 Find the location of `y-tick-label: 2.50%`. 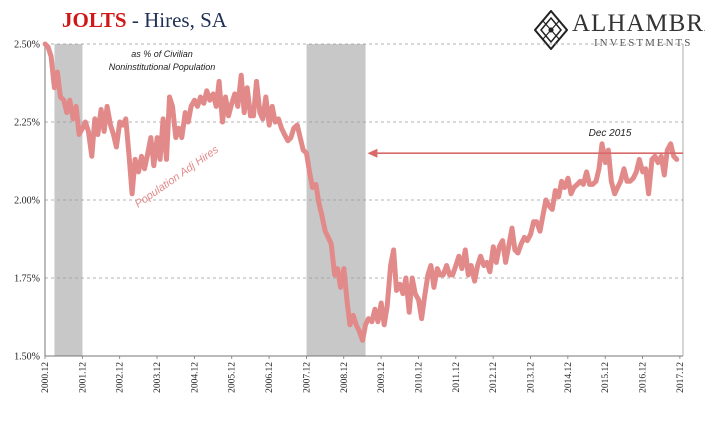

y-tick-label: 2.50% is located at coordinates (27, 45).